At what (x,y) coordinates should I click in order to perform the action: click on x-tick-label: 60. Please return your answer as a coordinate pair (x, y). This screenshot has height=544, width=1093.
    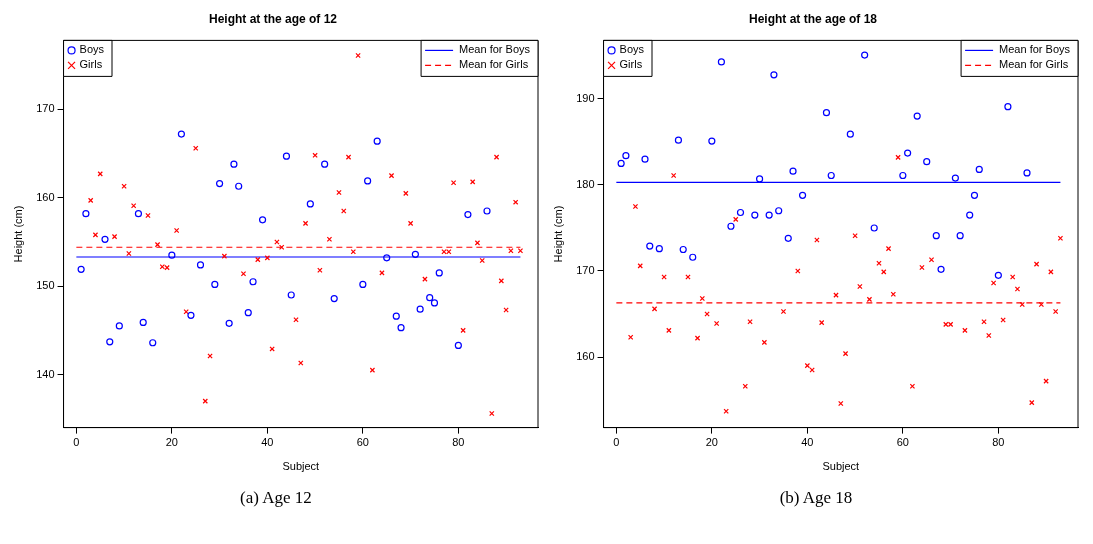
    Looking at the image, I should click on (362, 442).